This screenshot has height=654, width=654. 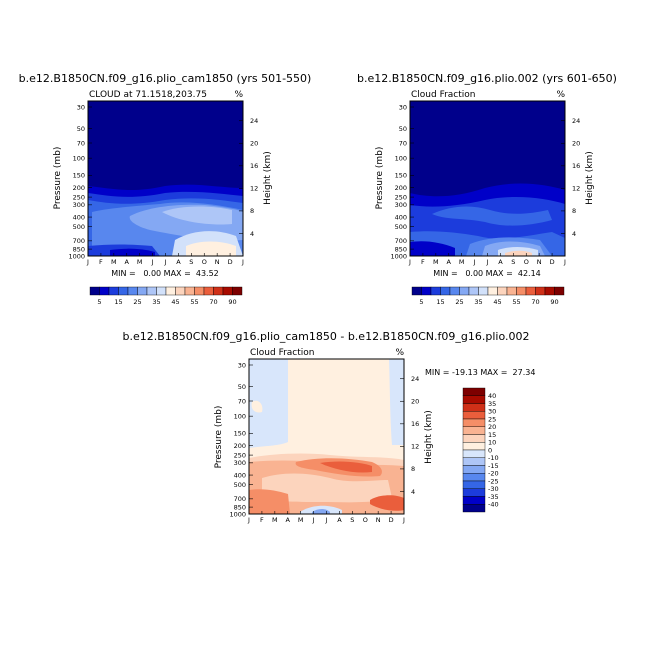 What do you see at coordinates (429, 437) in the screenshot?
I see `panel-3-ylabel-right: Height (km)` at bounding box center [429, 437].